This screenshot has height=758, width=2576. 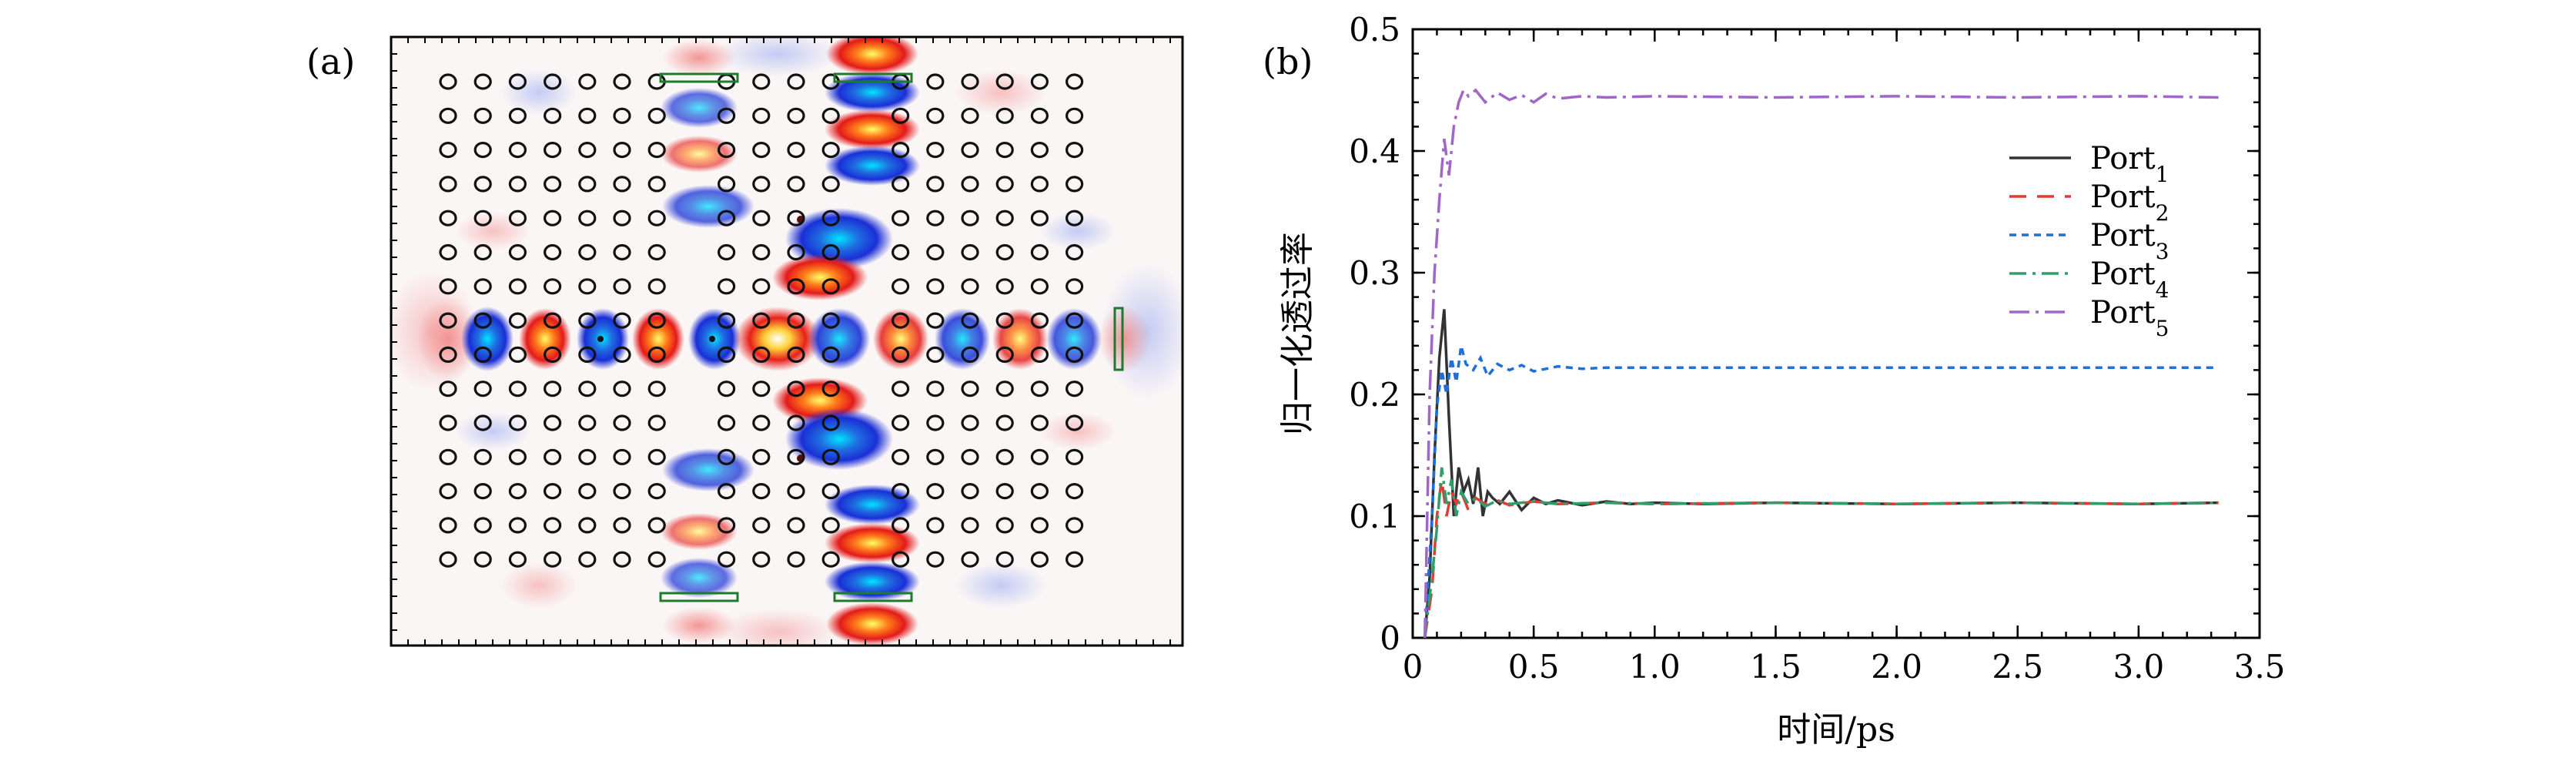 What do you see at coordinates (1375, 273) in the screenshot?
I see `y-tick-label: 0.3` at bounding box center [1375, 273].